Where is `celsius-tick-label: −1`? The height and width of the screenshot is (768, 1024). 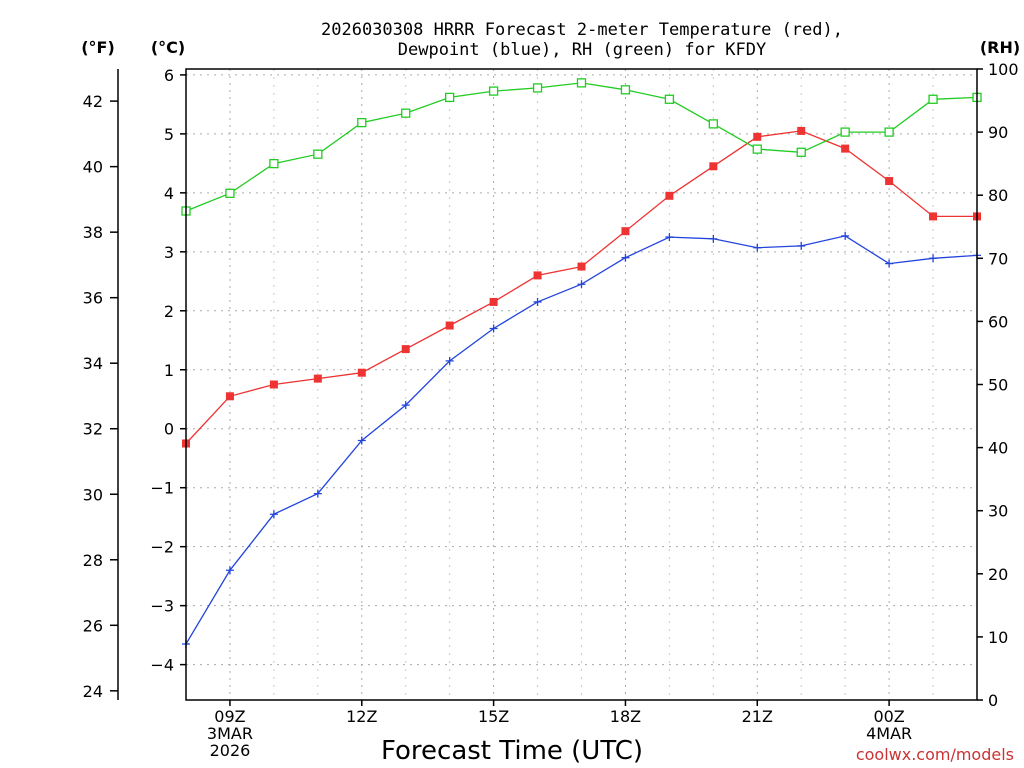
celsius-tick-label: −1 is located at coordinates (162, 488).